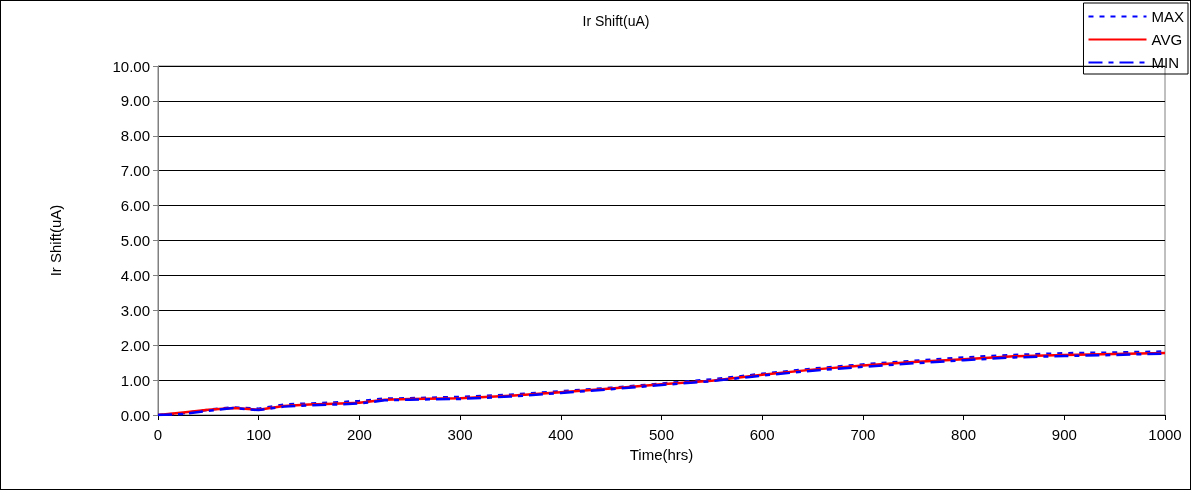 This screenshot has width=1191, height=490. What do you see at coordinates (762, 434) in the screenshot?
I see `x-tick-label: 600` at bounding box center [762, 434].